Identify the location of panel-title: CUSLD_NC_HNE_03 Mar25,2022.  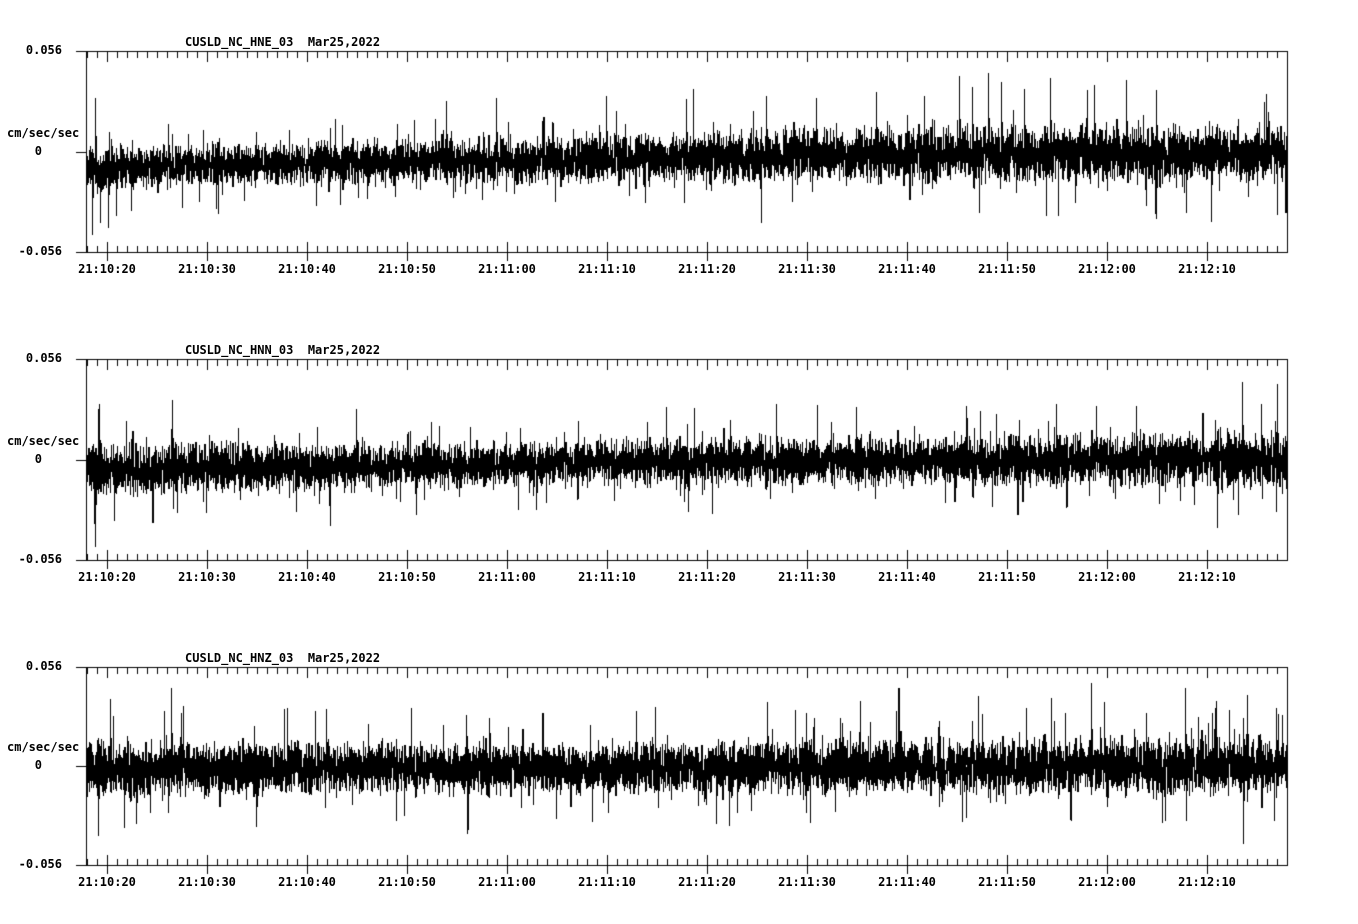
(283, 42).